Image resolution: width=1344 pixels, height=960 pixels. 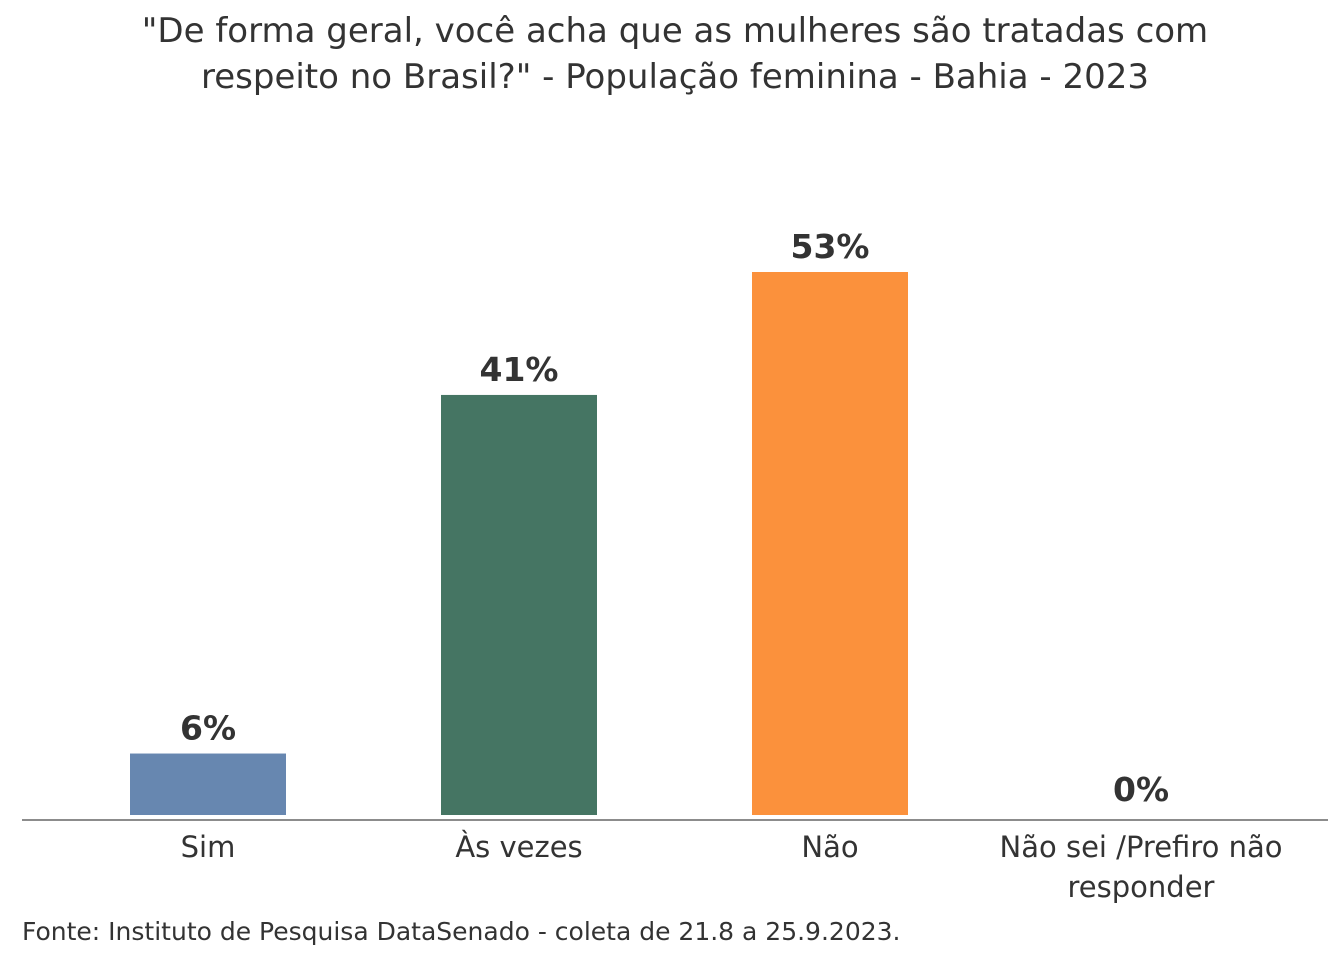 I want to click on data-label: 53%, so click(x=830, y=246).